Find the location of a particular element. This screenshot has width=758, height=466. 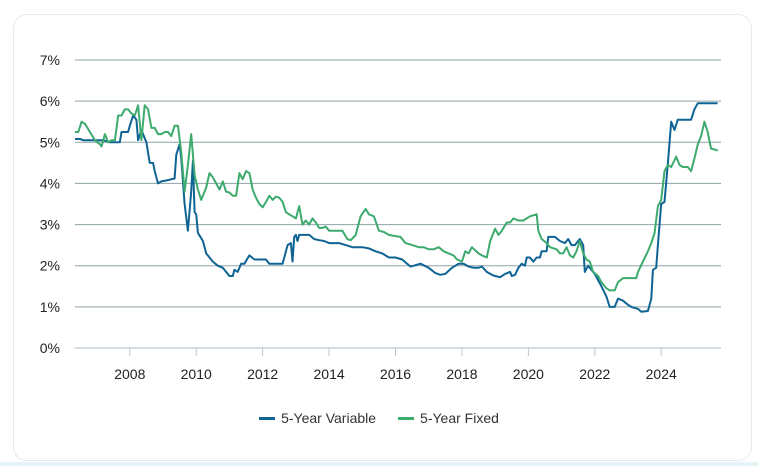

legend-item-fixed: 5-Year Fixed is located at coordinates (448, 418).